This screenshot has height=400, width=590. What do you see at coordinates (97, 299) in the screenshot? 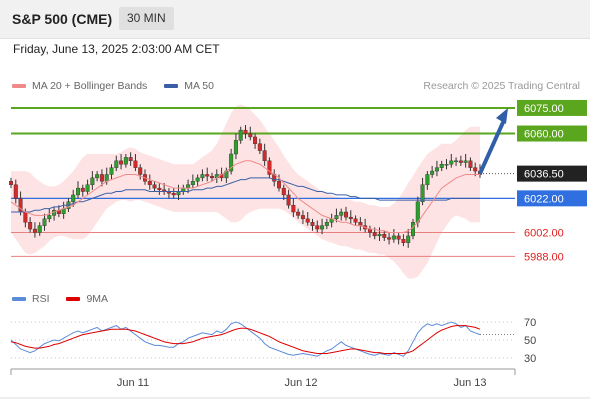
I see `rsi-ma-label: 9MA` at bounding box center [97, 299].